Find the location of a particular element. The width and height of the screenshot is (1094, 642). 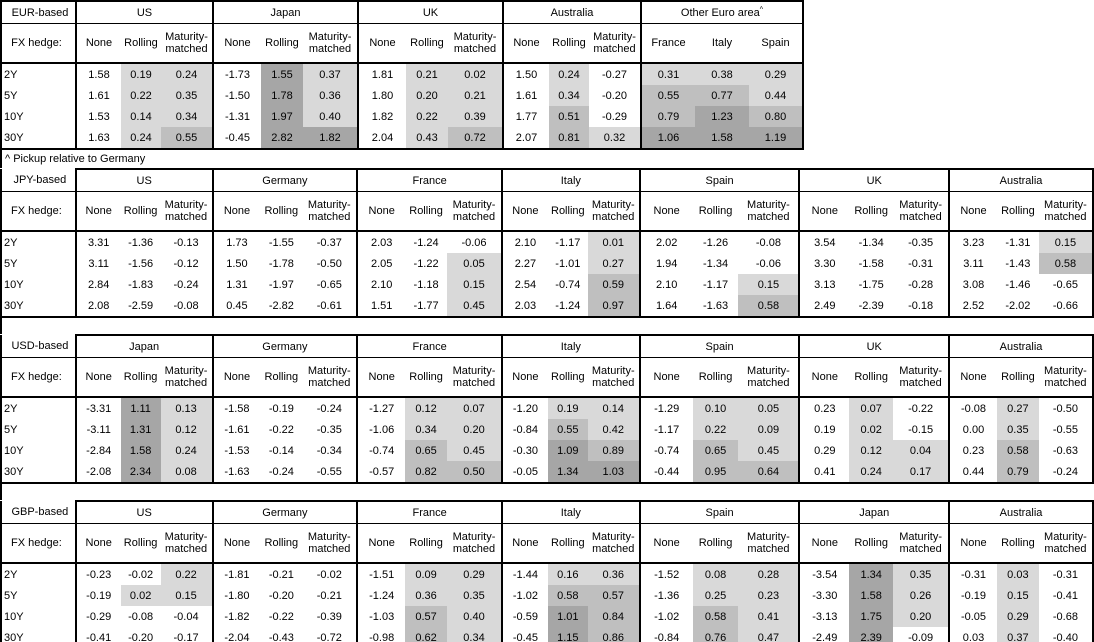

value-cell: -1.81 is located at coordinates (236, 574).